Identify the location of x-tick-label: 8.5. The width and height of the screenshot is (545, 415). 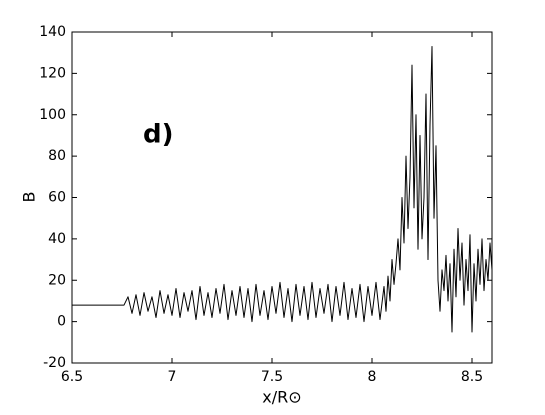
(472, 377).